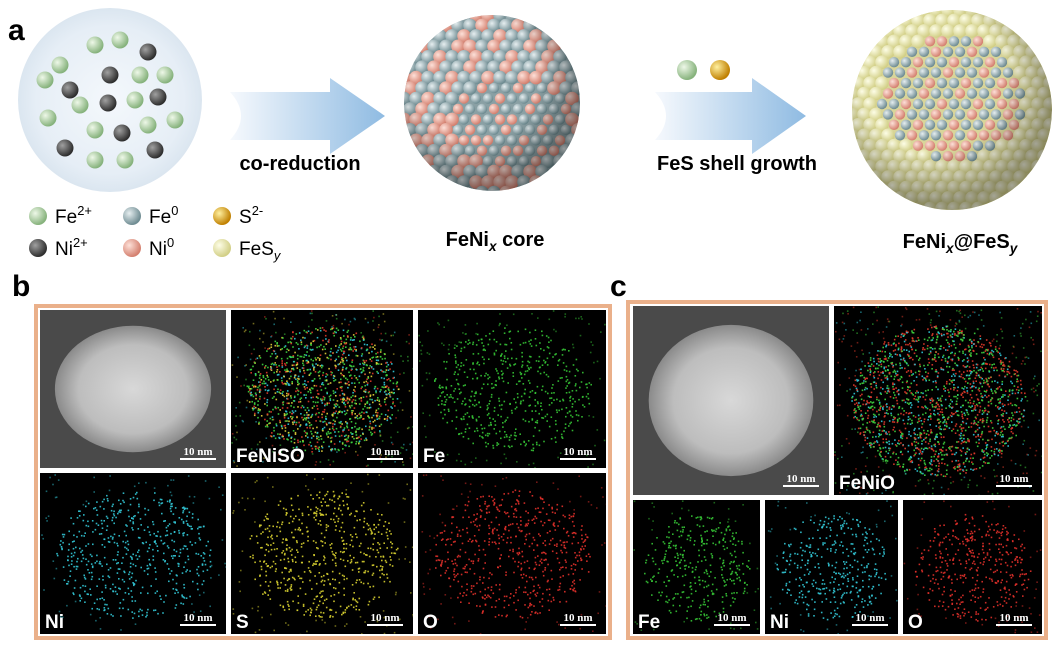  Describe the element at coordinates (577, 452) in the screenshot. I see `scale-bar-label: 10 nm` at that location.